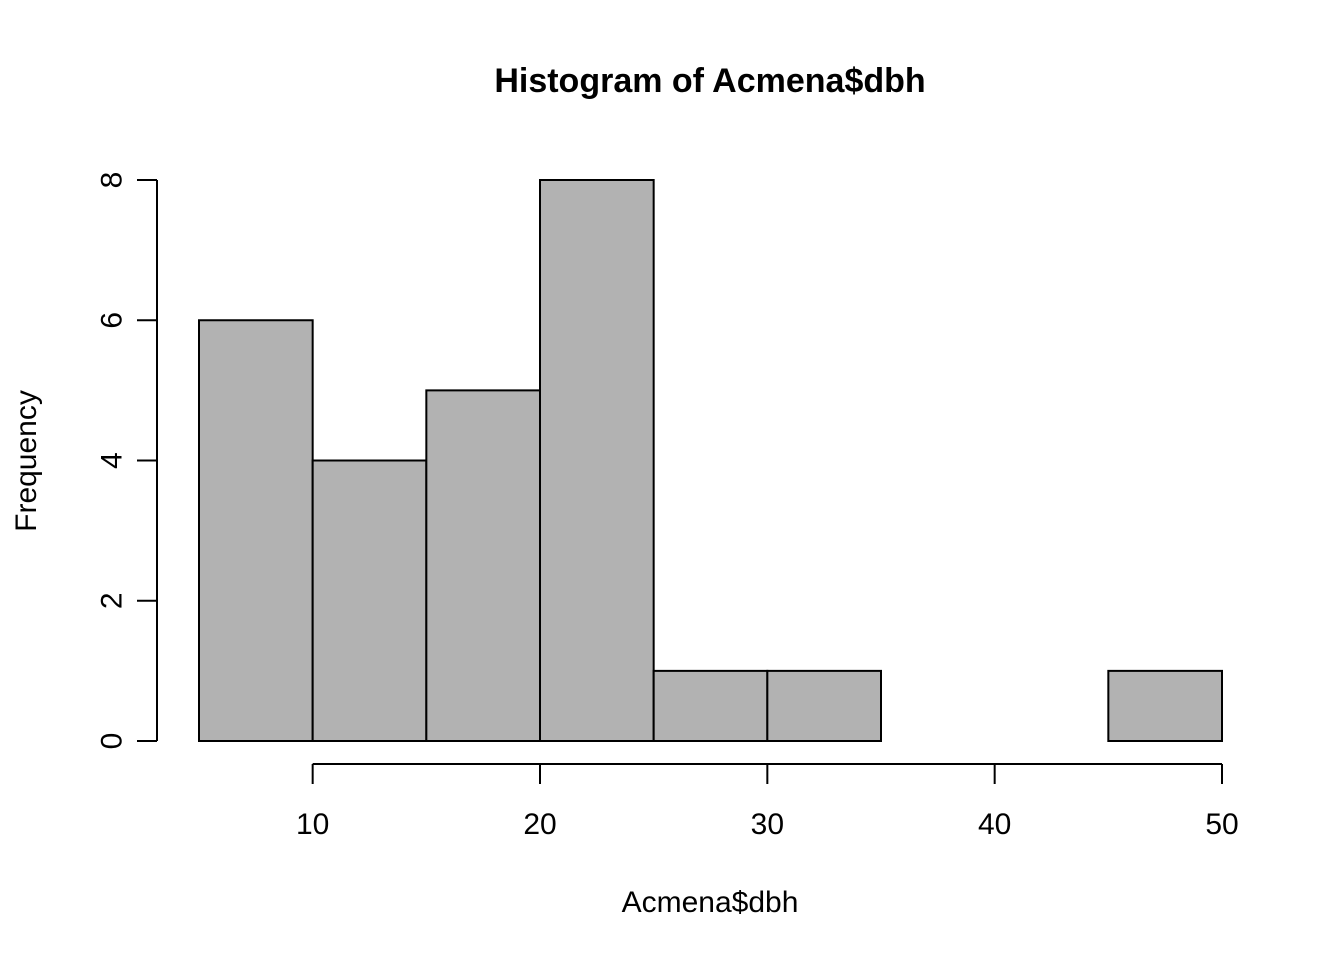  I want to click on y-tick-label-1: 2, so click(112, 600).